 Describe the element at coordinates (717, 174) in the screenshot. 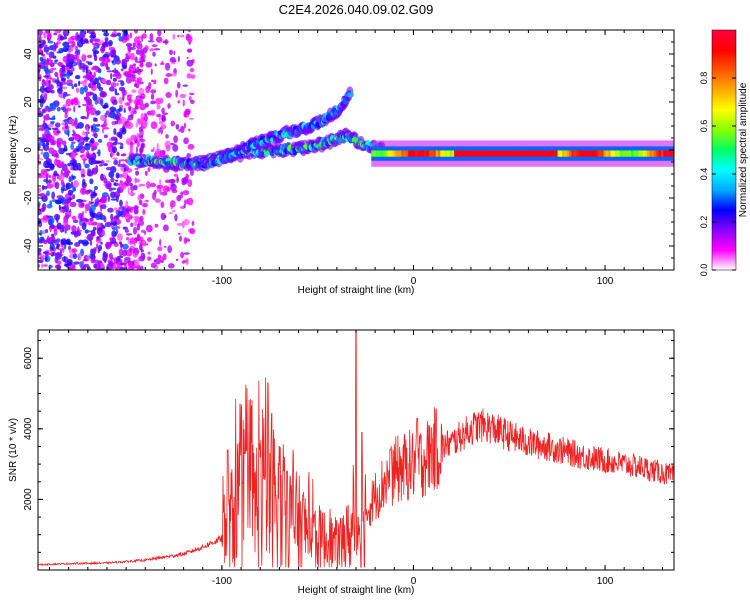

I see `colorbar-ticks: 0.0 0.2 0.4 0.6 0.8` at that location.